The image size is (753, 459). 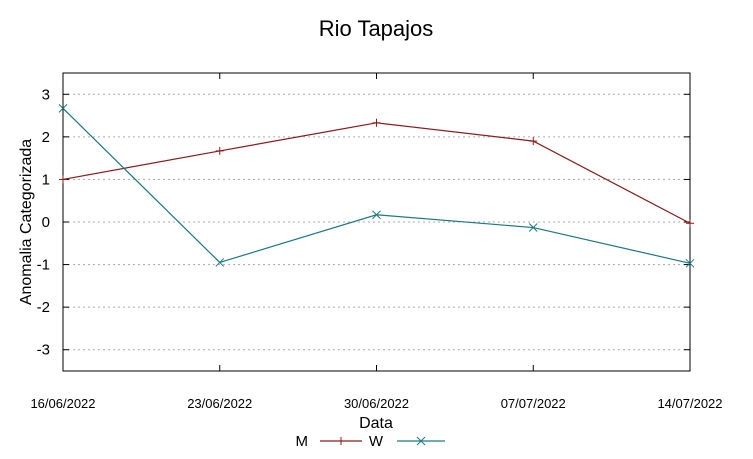 What do you see at coordinates (219, 403) in the screenshot?
I see `x-tick-label: 23/06/2022` at bounding box center [219, 403].